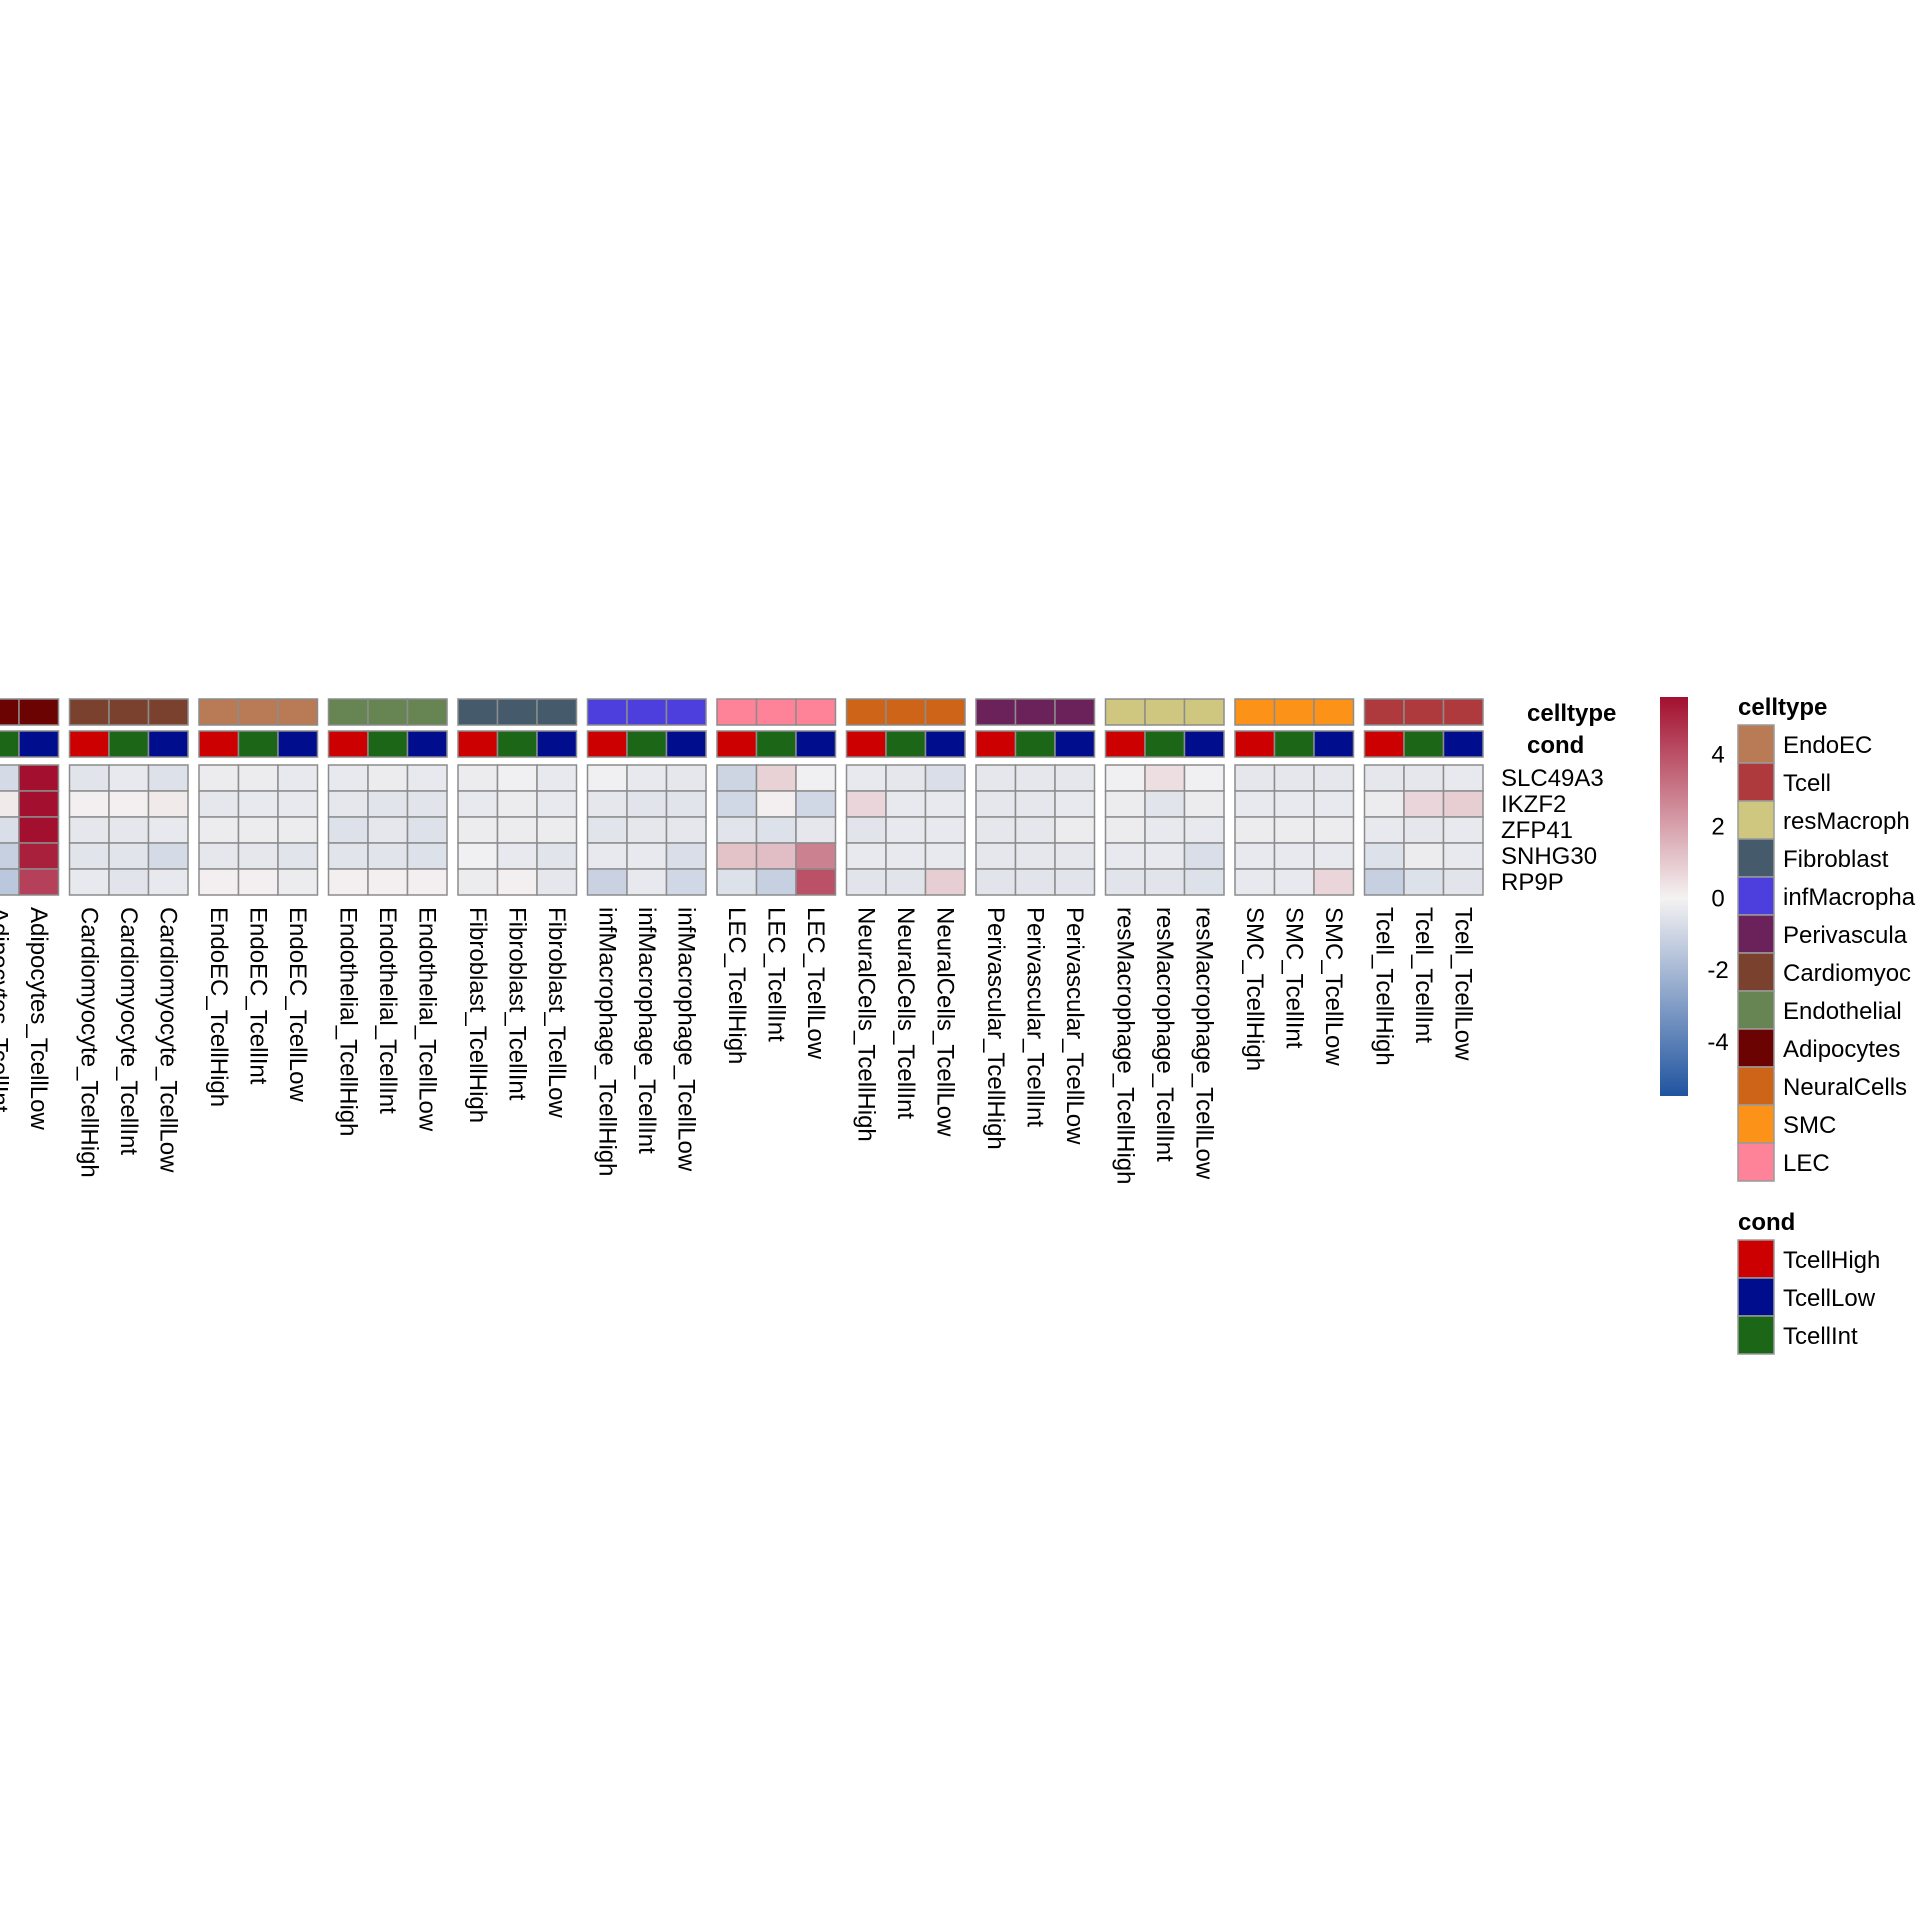 Image resolution: width=1920 pixels, height=1920 pixels. I want to click on cell-snhg30-tcell-tcelllow, so click(1463, 856).